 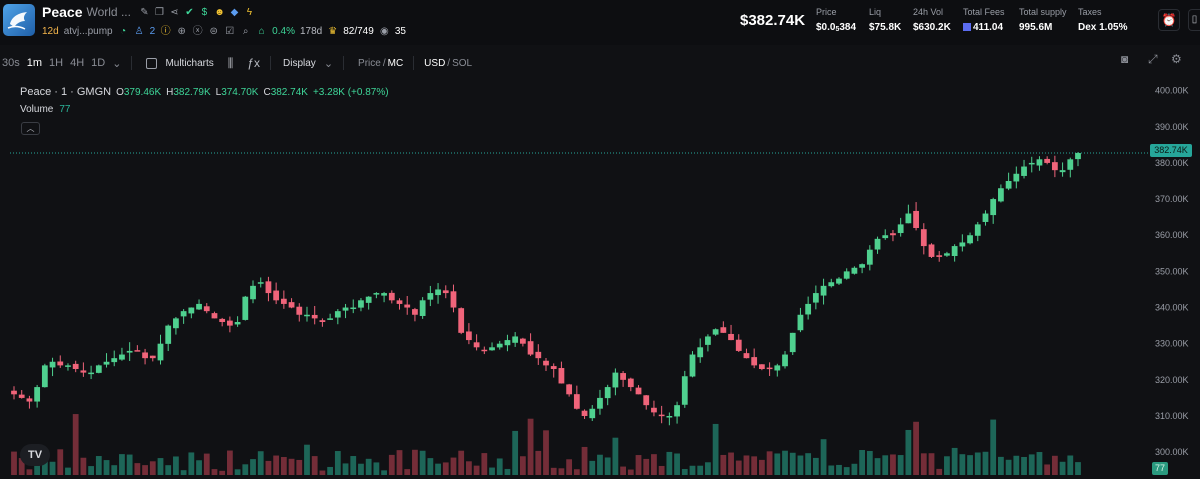 What do you see at coordinates (1176, 59) in the screenshot?
I see `settings-icon: ⚙` at bounding box center [1176, 59].